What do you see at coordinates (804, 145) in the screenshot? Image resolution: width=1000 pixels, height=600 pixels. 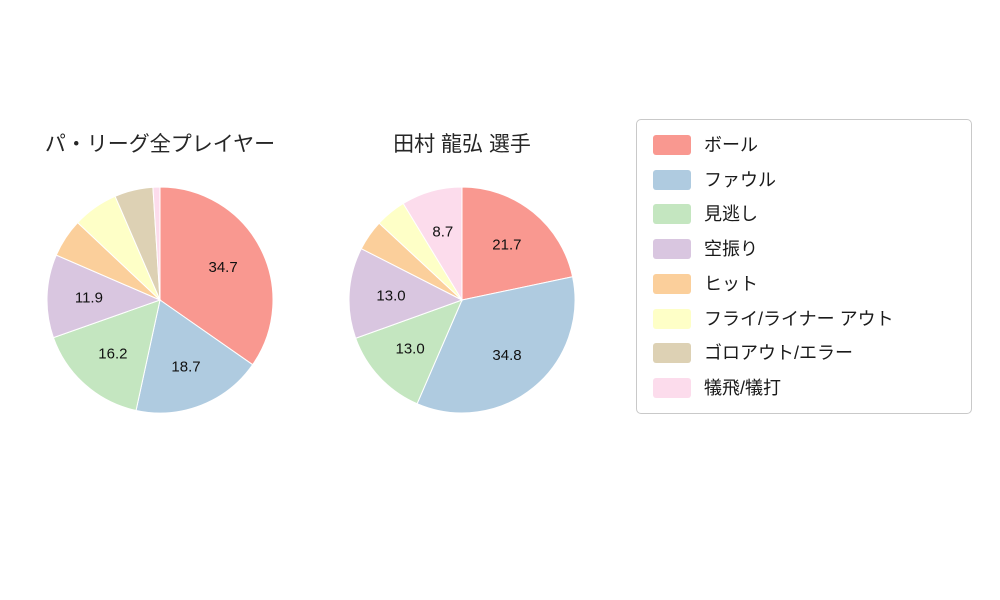 I see `legend-item: ボール` at bounding box center [804, 145].